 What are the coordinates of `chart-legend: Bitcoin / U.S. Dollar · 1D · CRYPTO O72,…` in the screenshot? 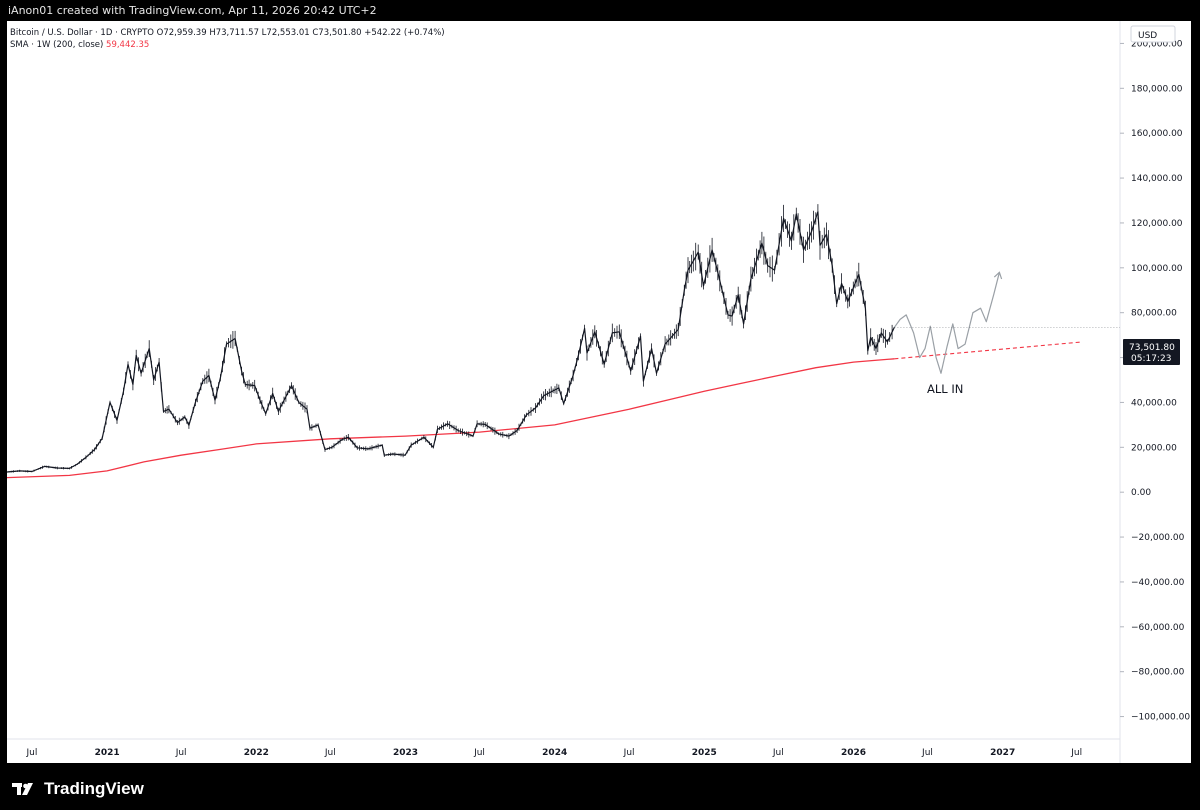 It's located at (227, 39).